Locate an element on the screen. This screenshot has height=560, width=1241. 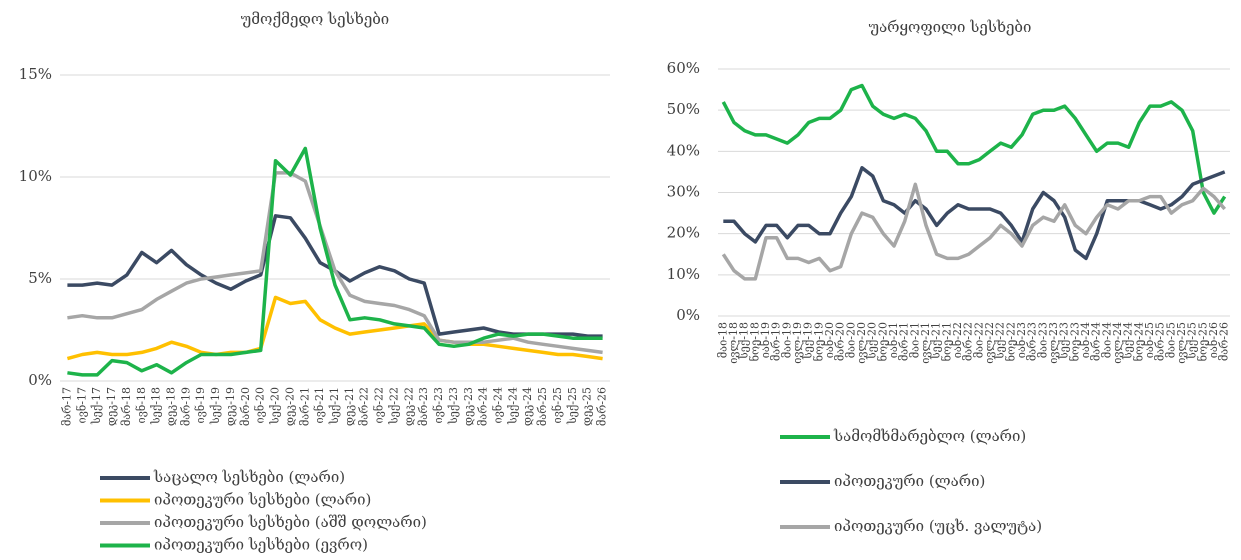
chart-title: უმოქმედო სესხები is located at coordinates (315, 19).